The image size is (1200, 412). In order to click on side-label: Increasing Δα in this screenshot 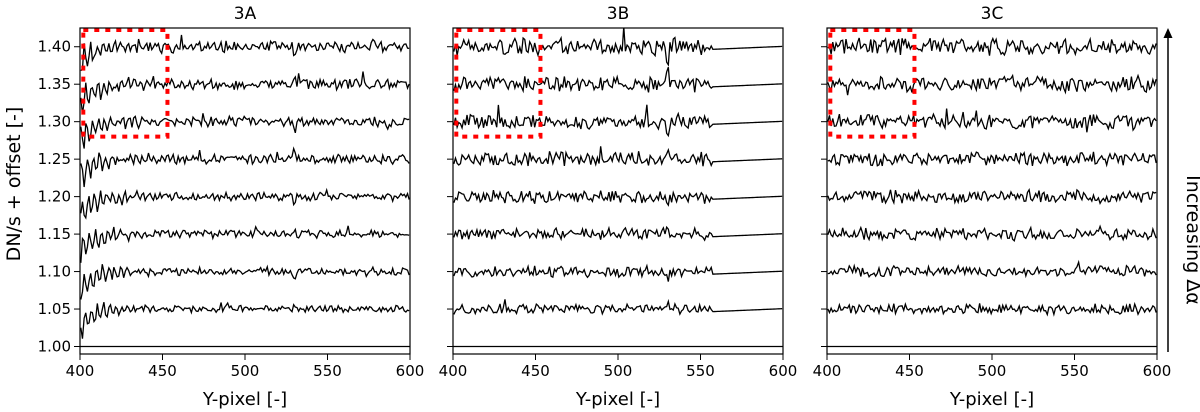, I will do `click(1191, 240)`.